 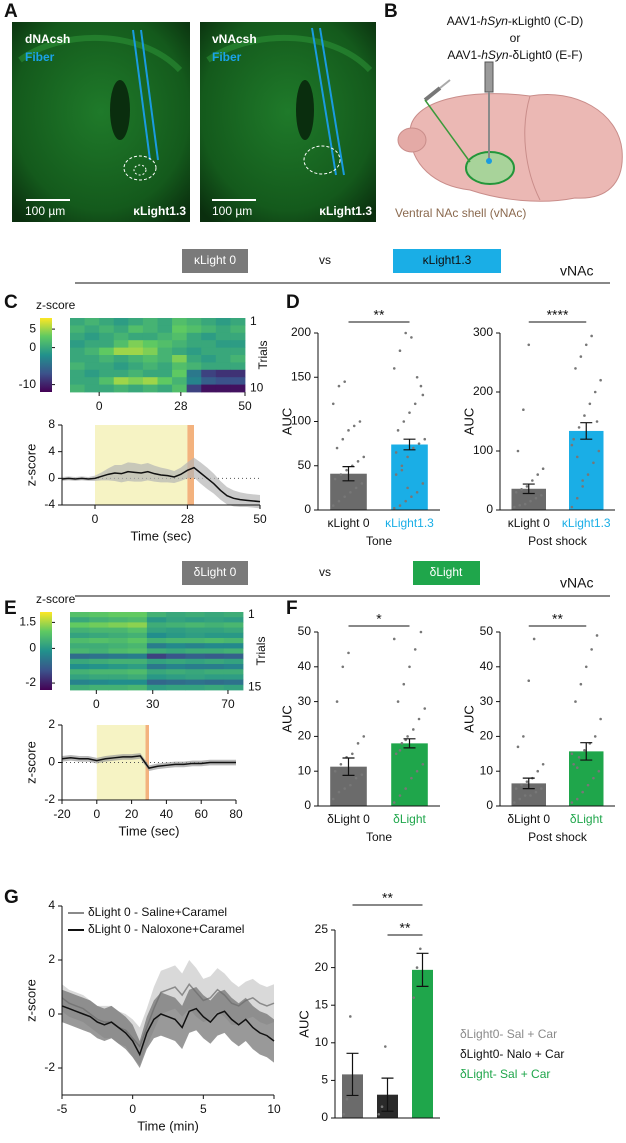 What do you see at coordinates (167, 814) in the screenshot?
I see `x-tick-label: 40` at bounding box center [167, 814].